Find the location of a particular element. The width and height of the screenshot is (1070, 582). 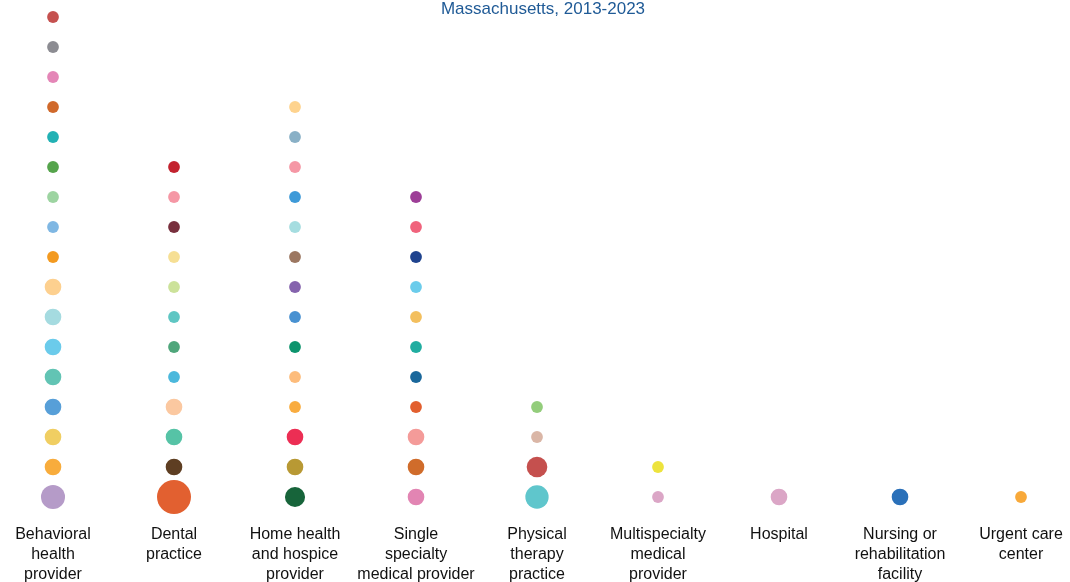

x-tick-label: Physical therapy practice is located at coordinates (537, 553).